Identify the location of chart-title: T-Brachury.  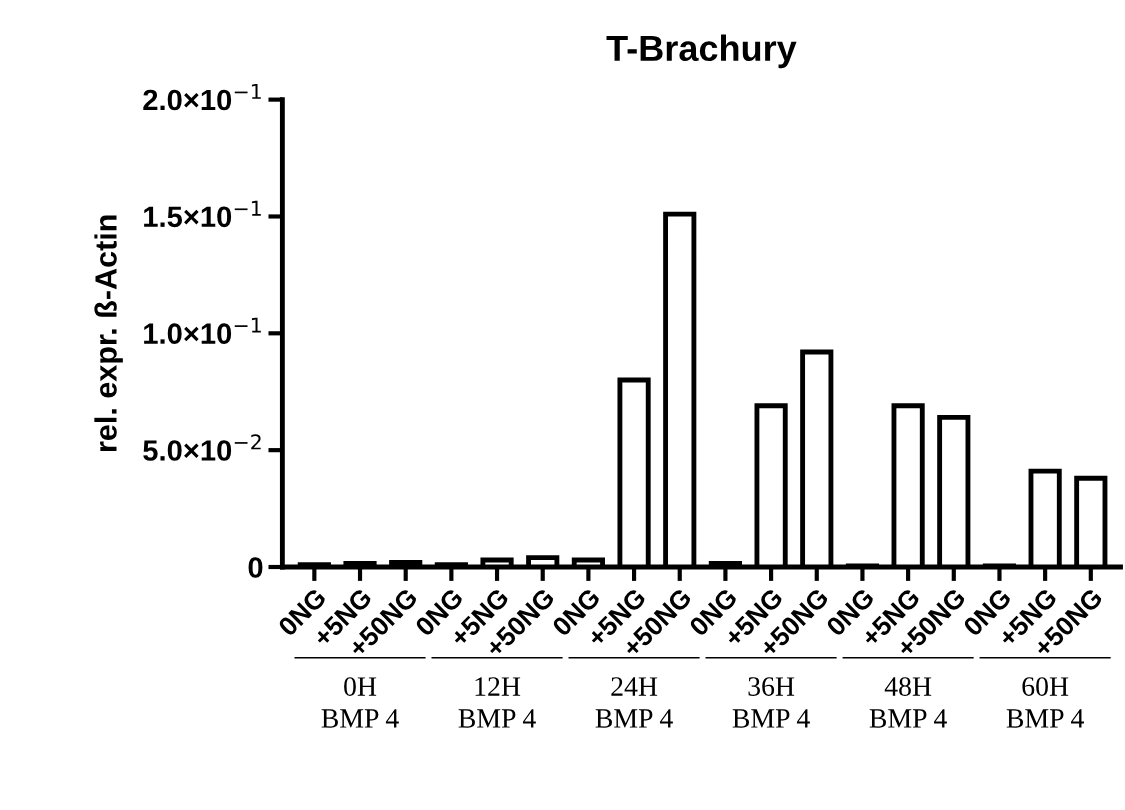
(701, 51).